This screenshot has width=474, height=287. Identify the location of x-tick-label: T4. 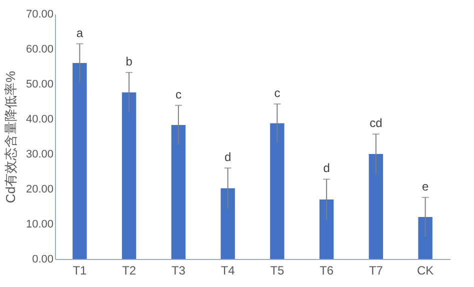
(228, 271).